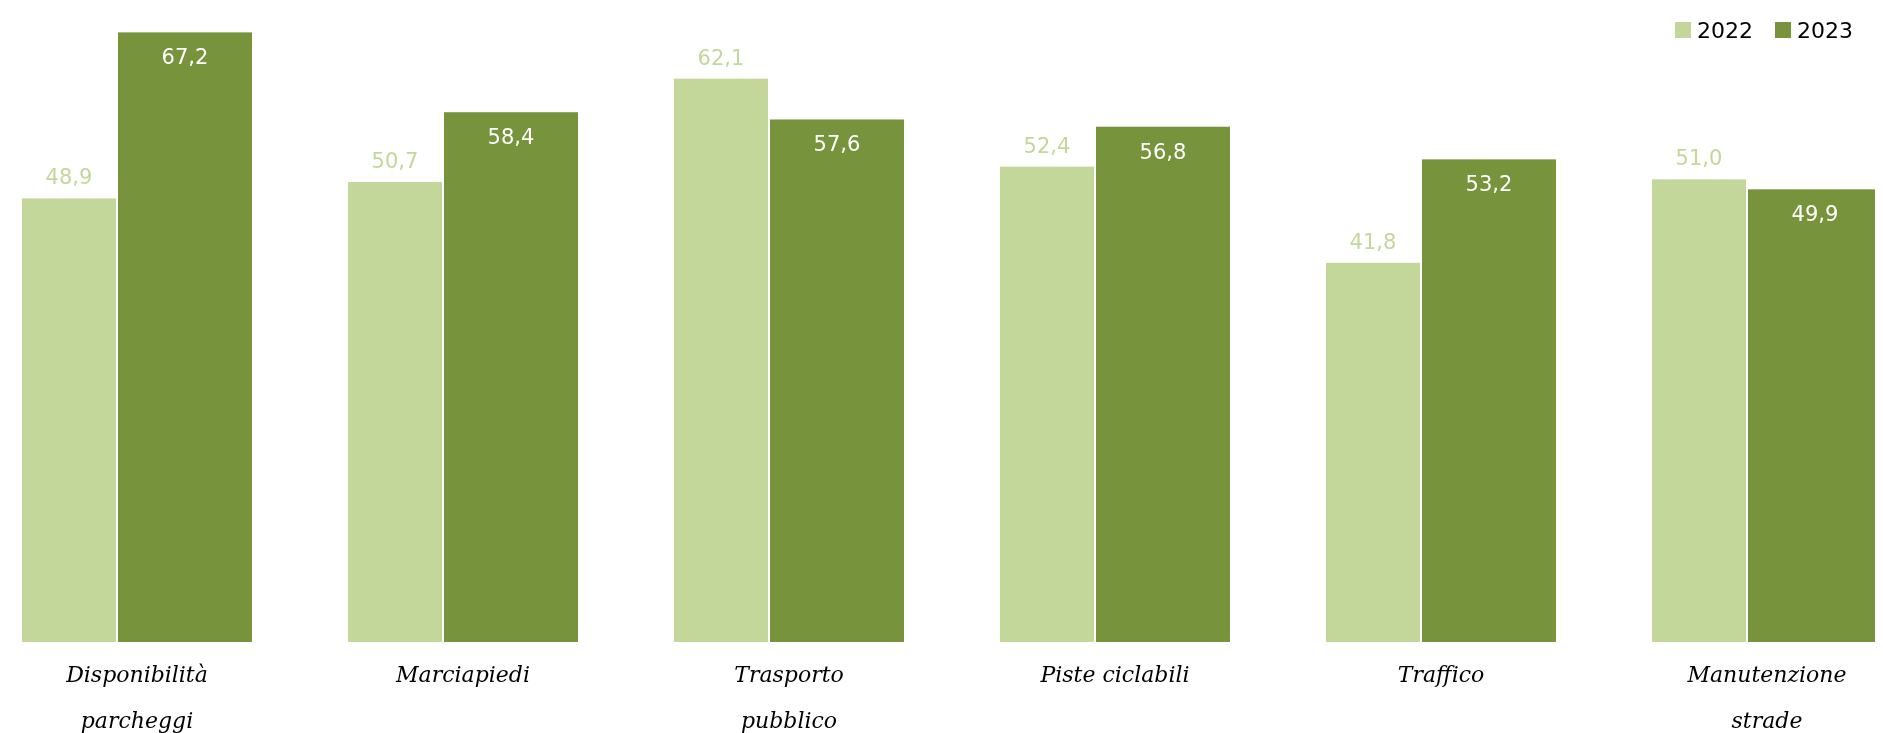 The height and width of the screenshot is (733, 1883). I want to click on data-label: 57,6, so click(837, 144).